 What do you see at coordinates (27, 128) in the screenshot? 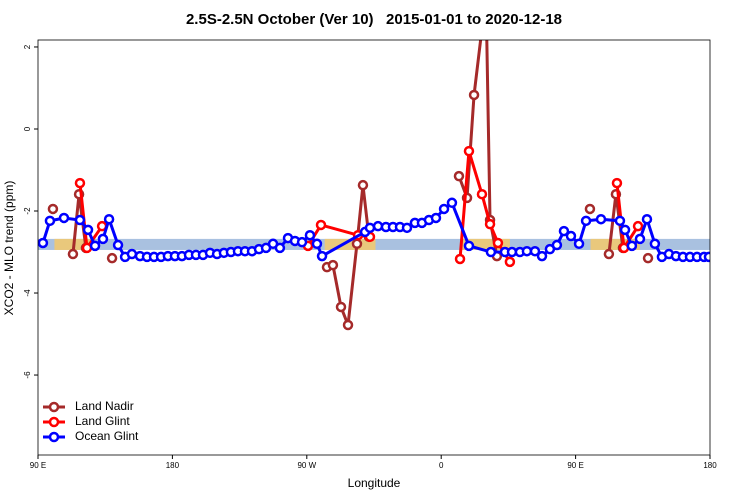
I see `y-tick-label: 0` at bounding box center [27, 128].